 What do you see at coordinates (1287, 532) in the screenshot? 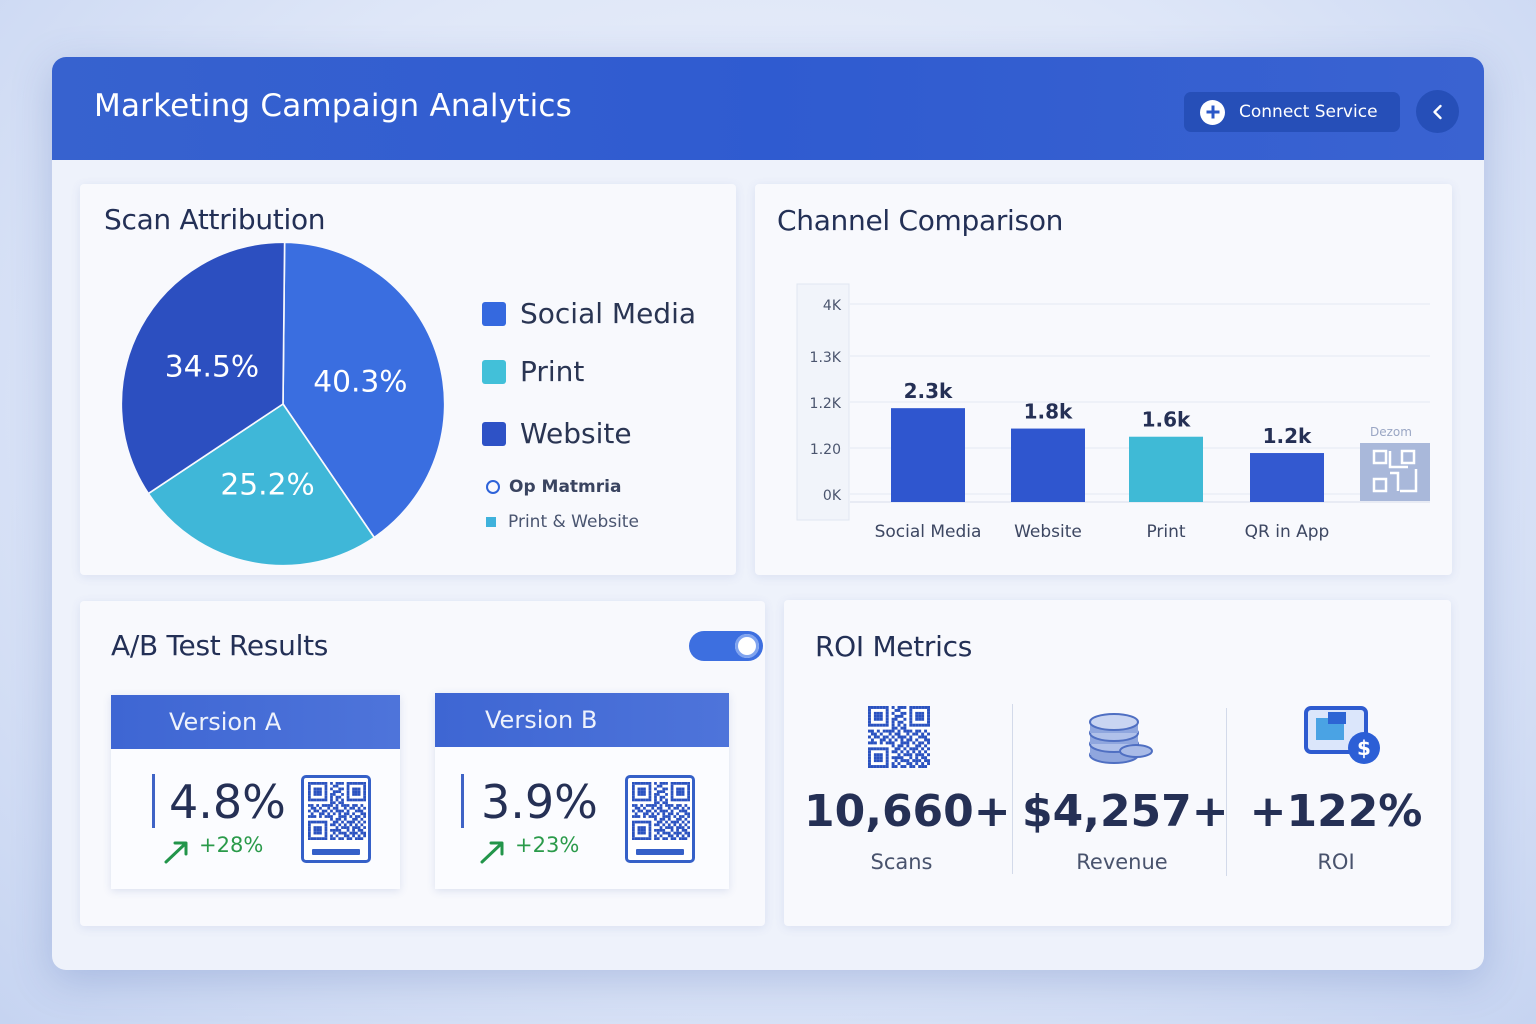
I see `x-tick-label: QR in App` at bounding box center [1287, 532].